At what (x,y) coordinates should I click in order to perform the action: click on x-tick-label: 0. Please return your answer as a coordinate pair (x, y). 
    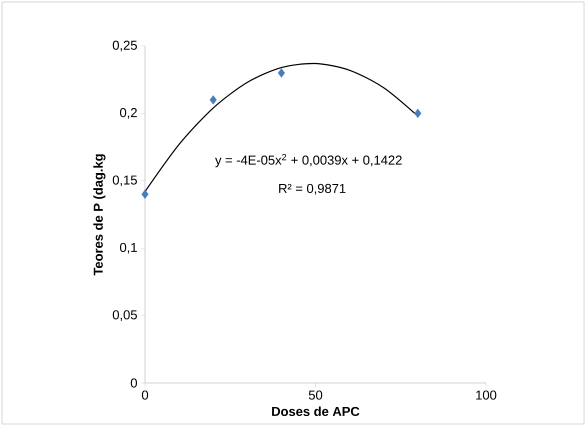
    Looking at the image, I should click on (145, 395).